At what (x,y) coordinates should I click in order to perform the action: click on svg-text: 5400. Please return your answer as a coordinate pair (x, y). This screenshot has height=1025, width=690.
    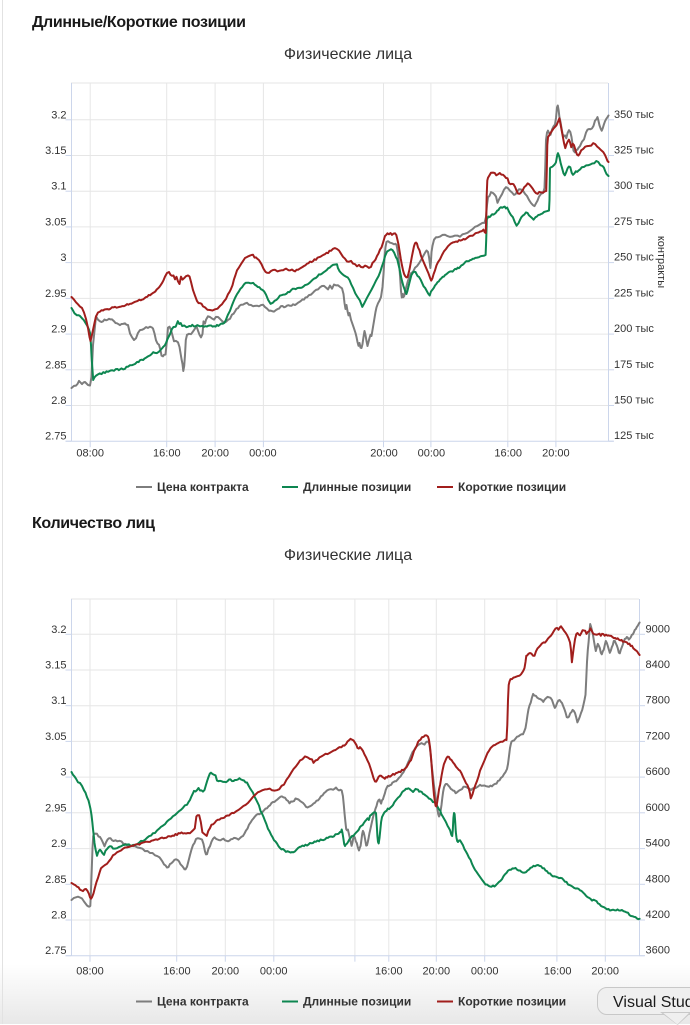
    Looking at the image, I should click on (658, 844).